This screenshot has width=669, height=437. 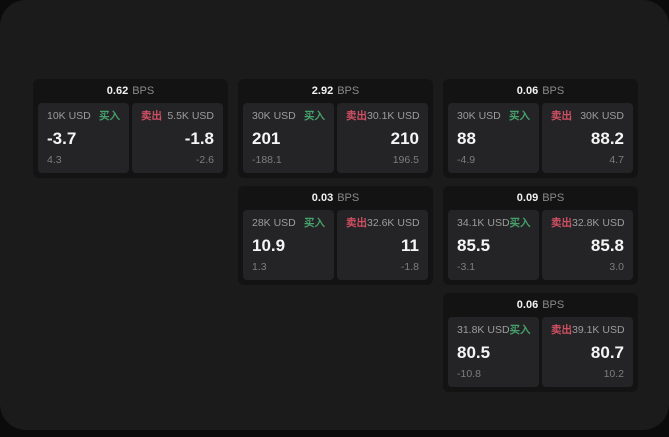 What do you see at coordinates (288, 245) in the screenshot?
I see `buy-panel: 28K USD 买入 10.9 1.3` at bounding box center [288, 245].